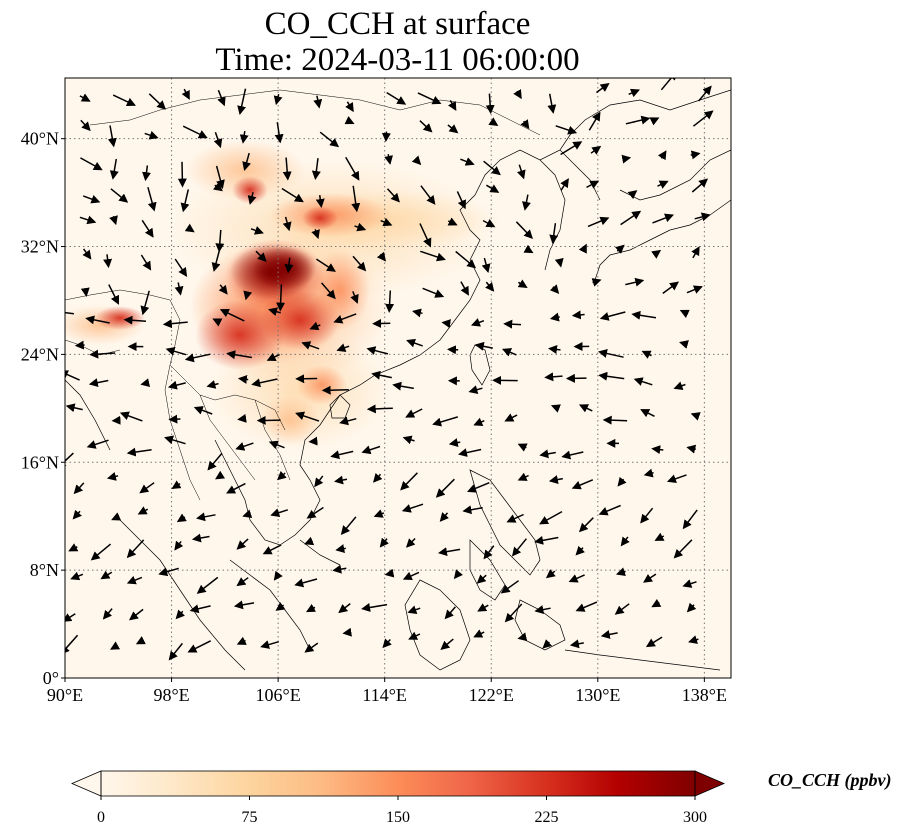  Describe the element at coordinates (278, 695) in the screenshot. I see `lon-tick-label: 106°E` at that location.